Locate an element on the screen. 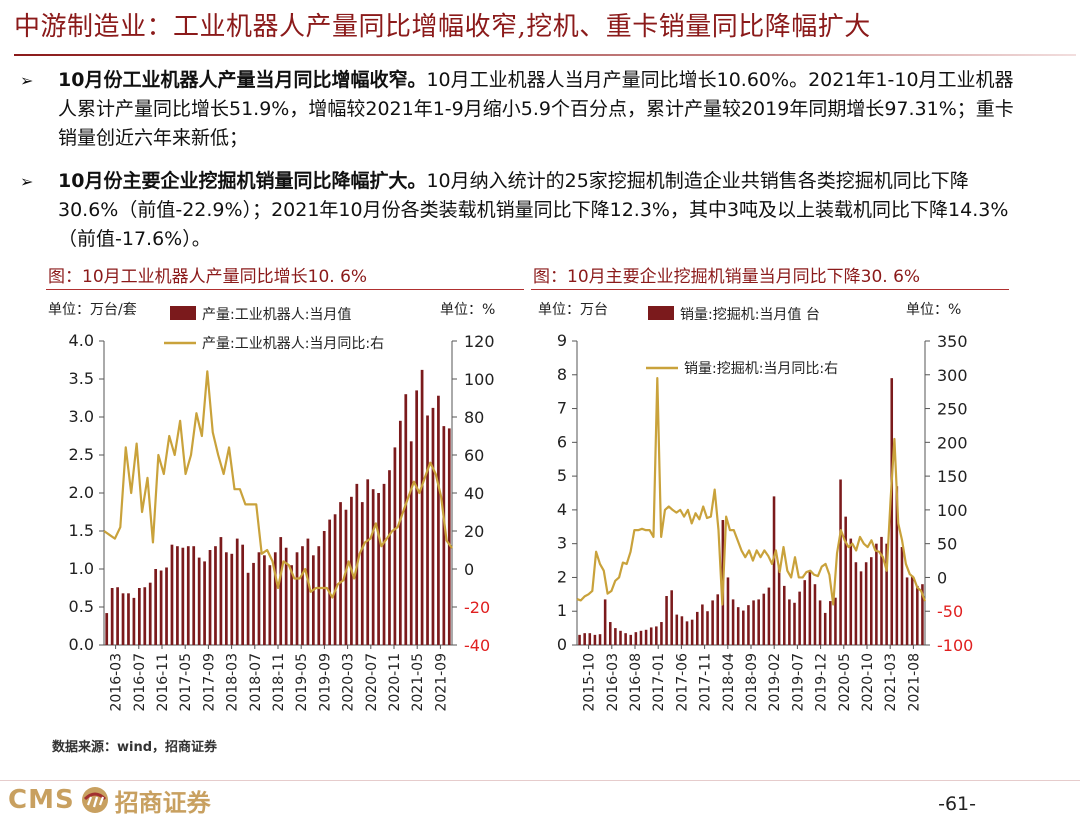 The image size is (1080, 824). right-tick-label: 80 is located at coordinates (474, 417).